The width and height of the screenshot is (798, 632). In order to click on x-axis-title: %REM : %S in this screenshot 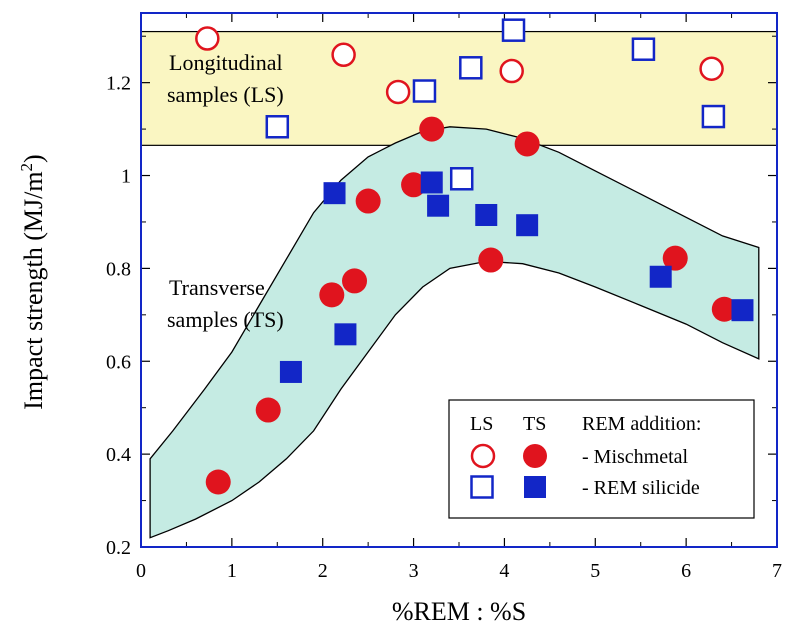, I will do `click(459, 611)`.